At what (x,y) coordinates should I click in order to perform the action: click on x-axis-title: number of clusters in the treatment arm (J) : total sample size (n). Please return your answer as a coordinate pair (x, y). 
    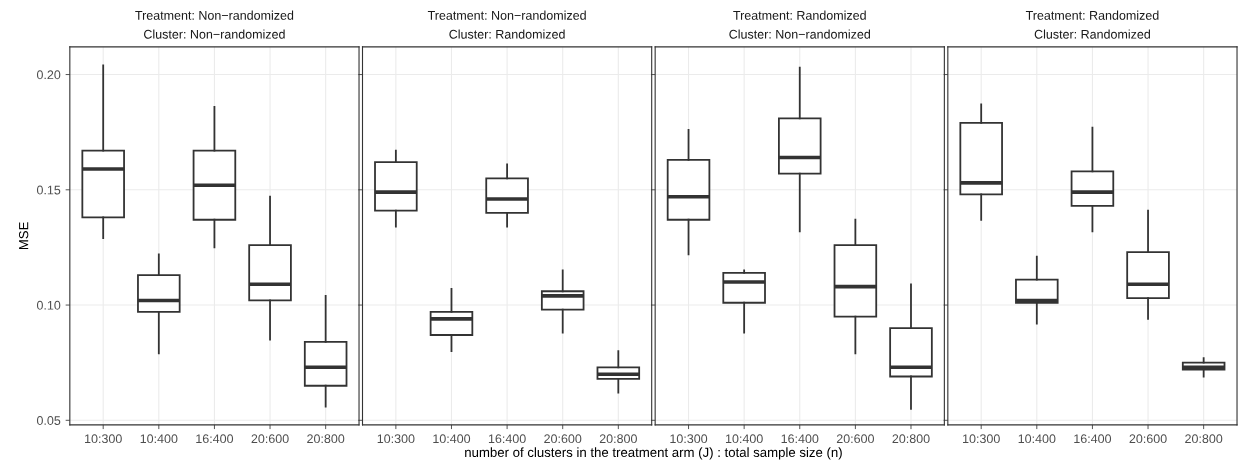
    Looking at the image, I should click on (653, 453).